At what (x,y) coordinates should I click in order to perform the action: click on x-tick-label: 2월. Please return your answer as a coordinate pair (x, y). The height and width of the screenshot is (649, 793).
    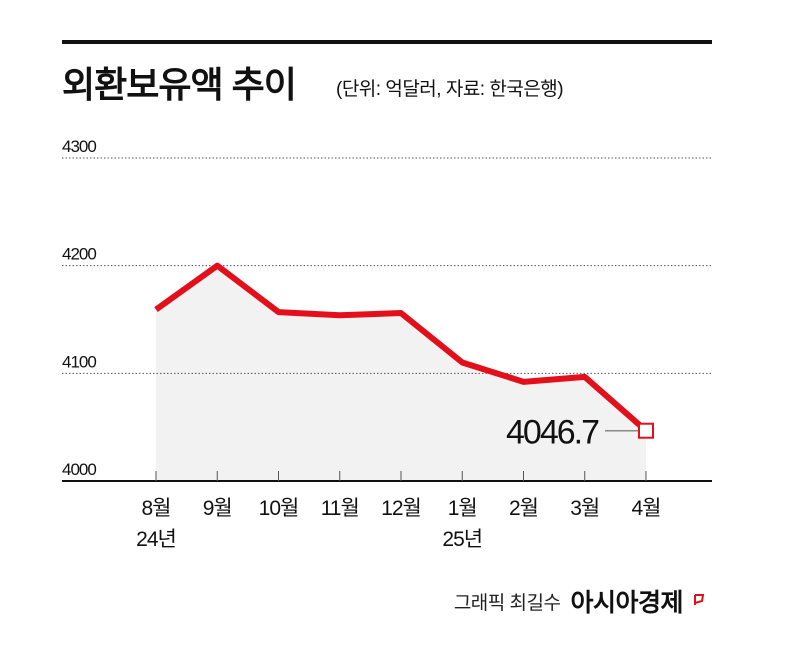
    Looking at the image, I should click on (523, 508).